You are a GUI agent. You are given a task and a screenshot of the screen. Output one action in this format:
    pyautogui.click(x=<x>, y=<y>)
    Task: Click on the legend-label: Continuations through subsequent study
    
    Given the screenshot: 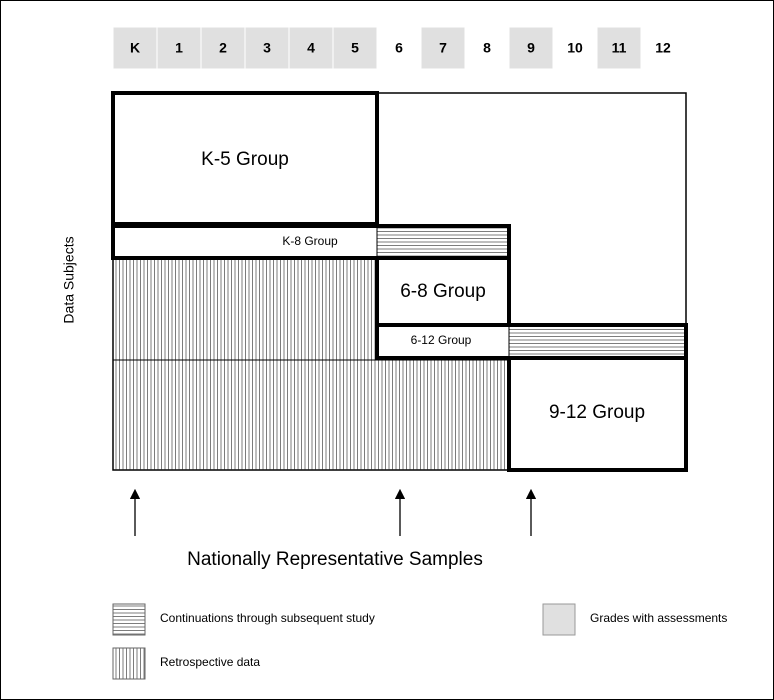 What is the action you would take?
    pyautogui.click(x=267, y=618)
    